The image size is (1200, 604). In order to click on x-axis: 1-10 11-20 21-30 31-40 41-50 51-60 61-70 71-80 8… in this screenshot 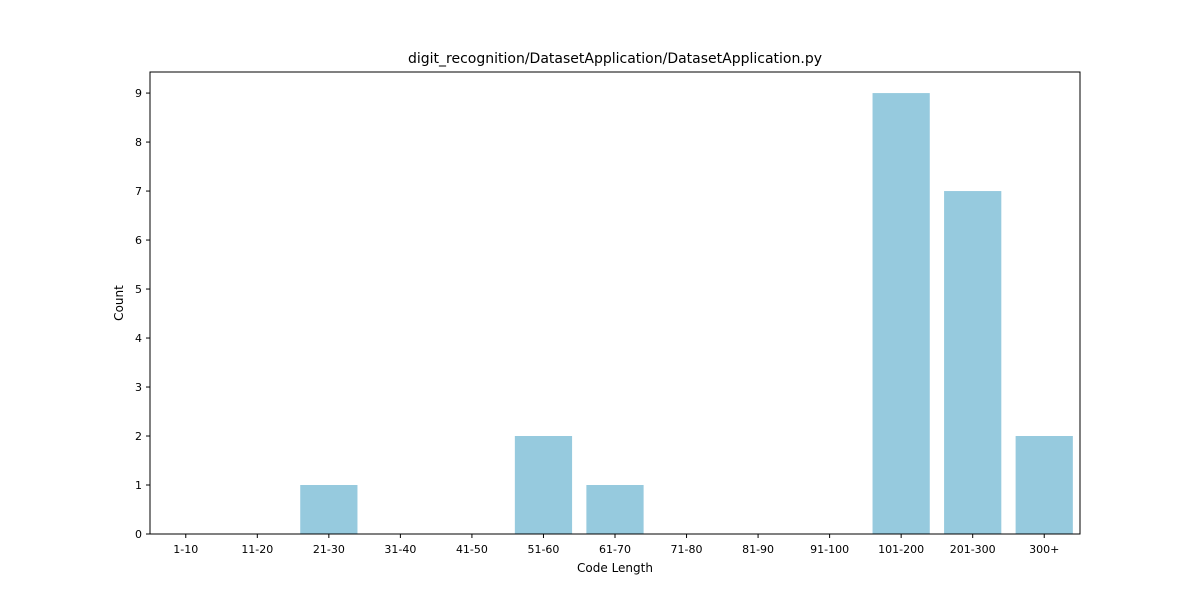, I will do `click(616, 545)`.